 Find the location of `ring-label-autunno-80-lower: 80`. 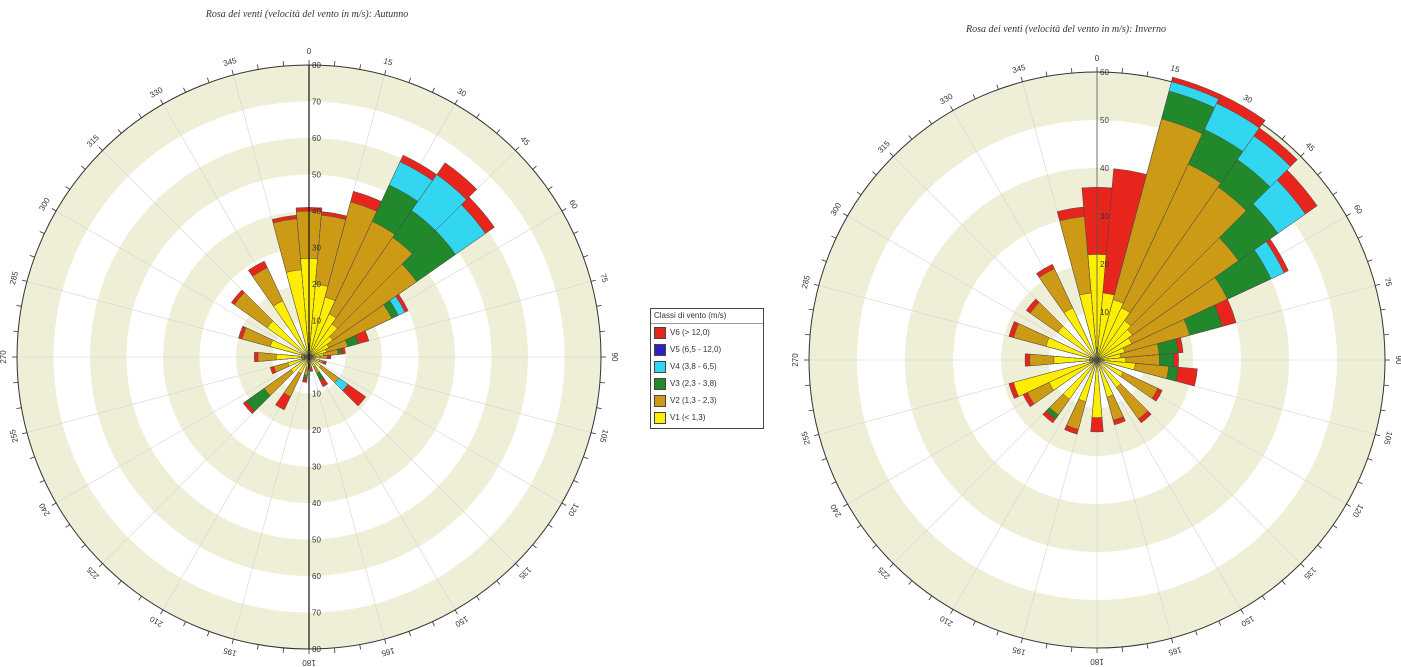

ring-label-autunno-80-lower: 80 is located at coordinates (316, 649).